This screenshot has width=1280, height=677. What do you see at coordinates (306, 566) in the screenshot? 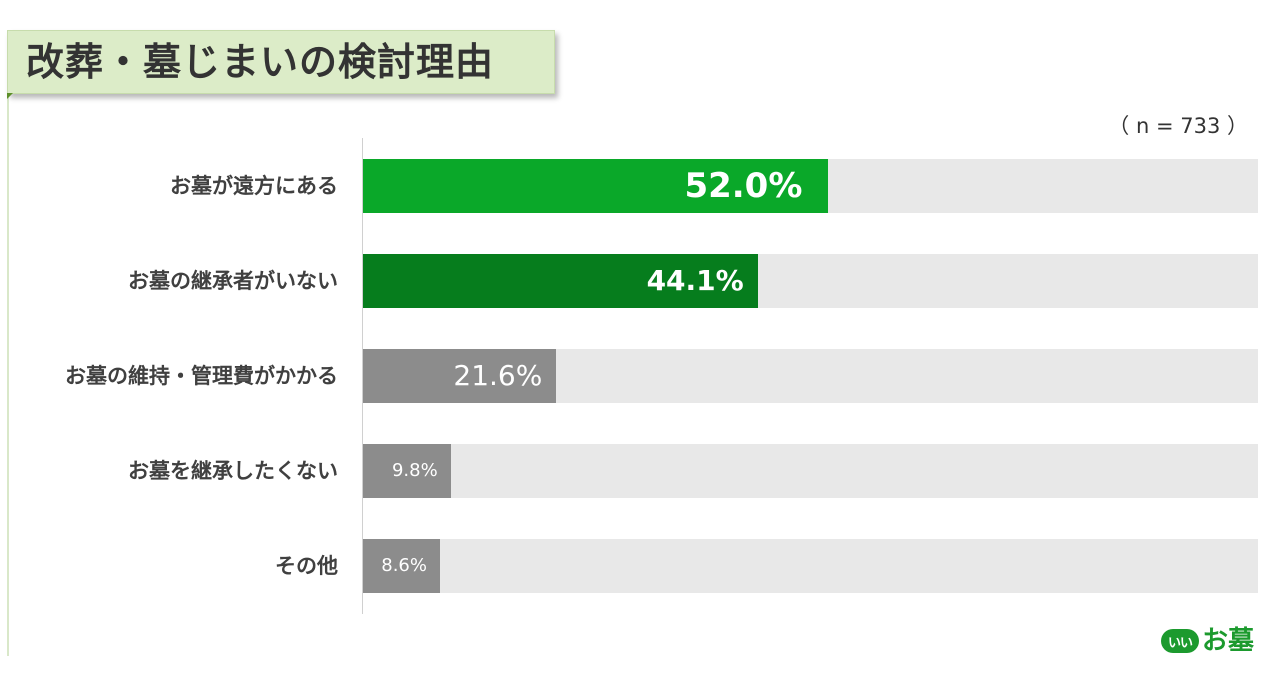
I see `category-label: その他` at bounding box center [306, 566].